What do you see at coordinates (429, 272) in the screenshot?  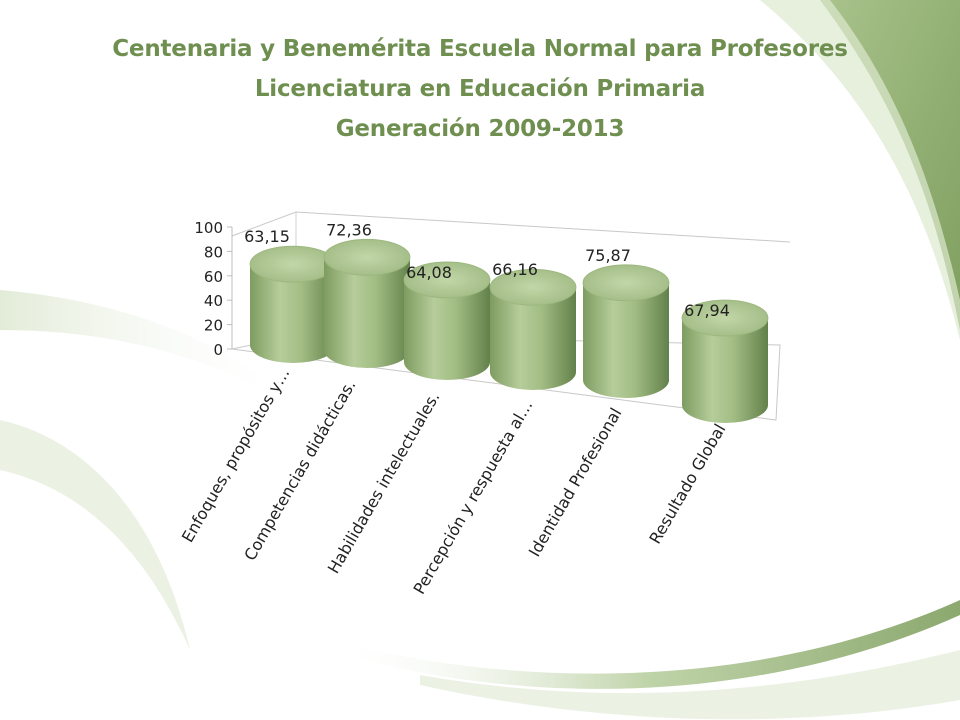 I see `data-label: 64,08` at bounding box center [429, 272].